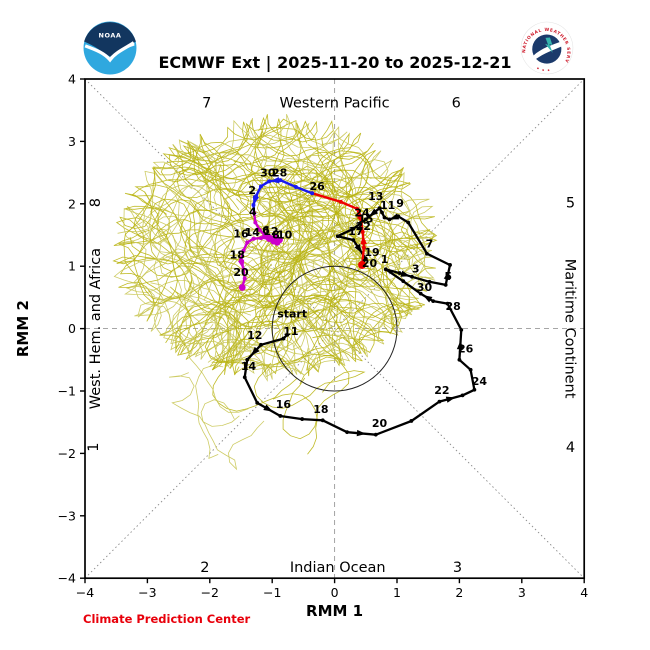 The image size is (650, 650). What do you see at coordinates (355, 231) in the screenshot?
I see `svg-text: 17` at bounding box center [355, 231].